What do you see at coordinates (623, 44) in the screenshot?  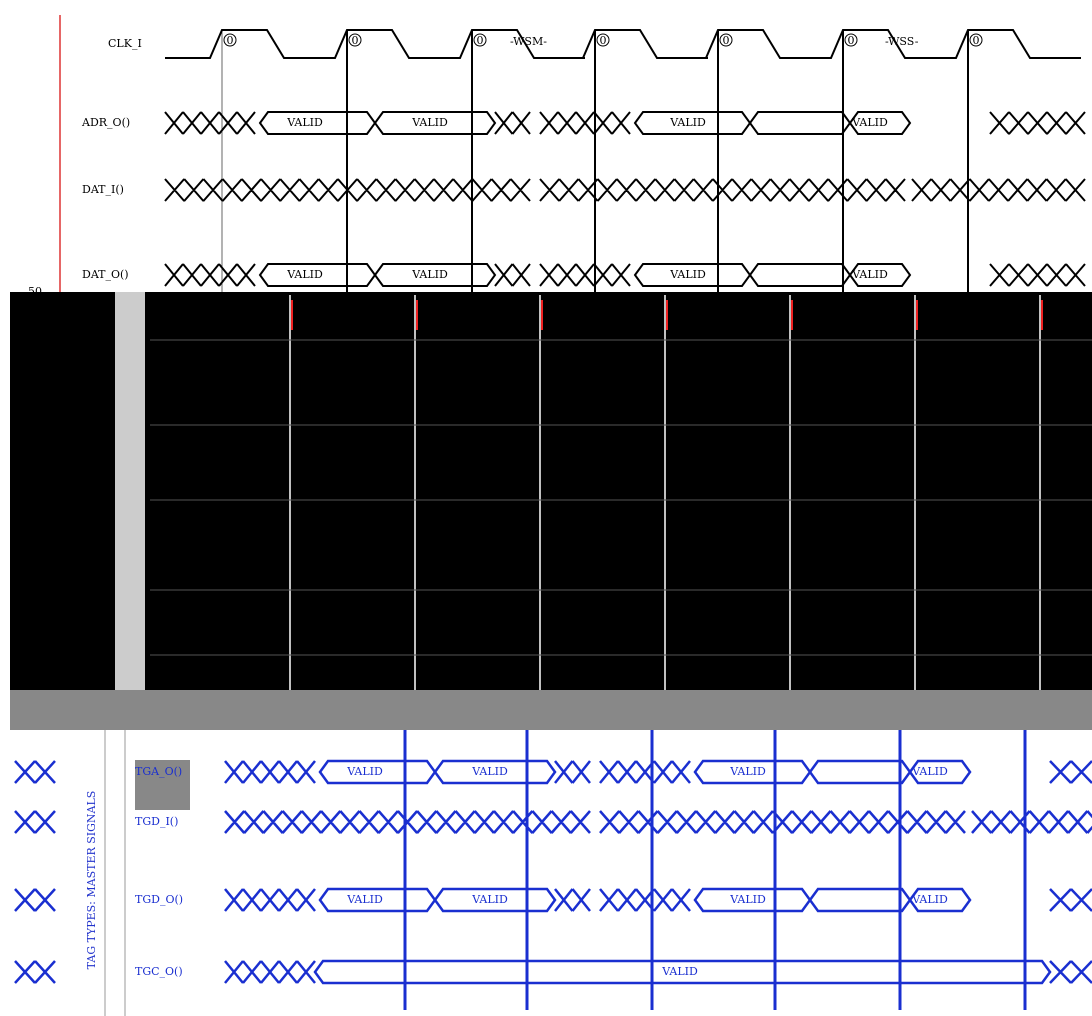 I see `clock-wave` at bounding box center [623, 44].